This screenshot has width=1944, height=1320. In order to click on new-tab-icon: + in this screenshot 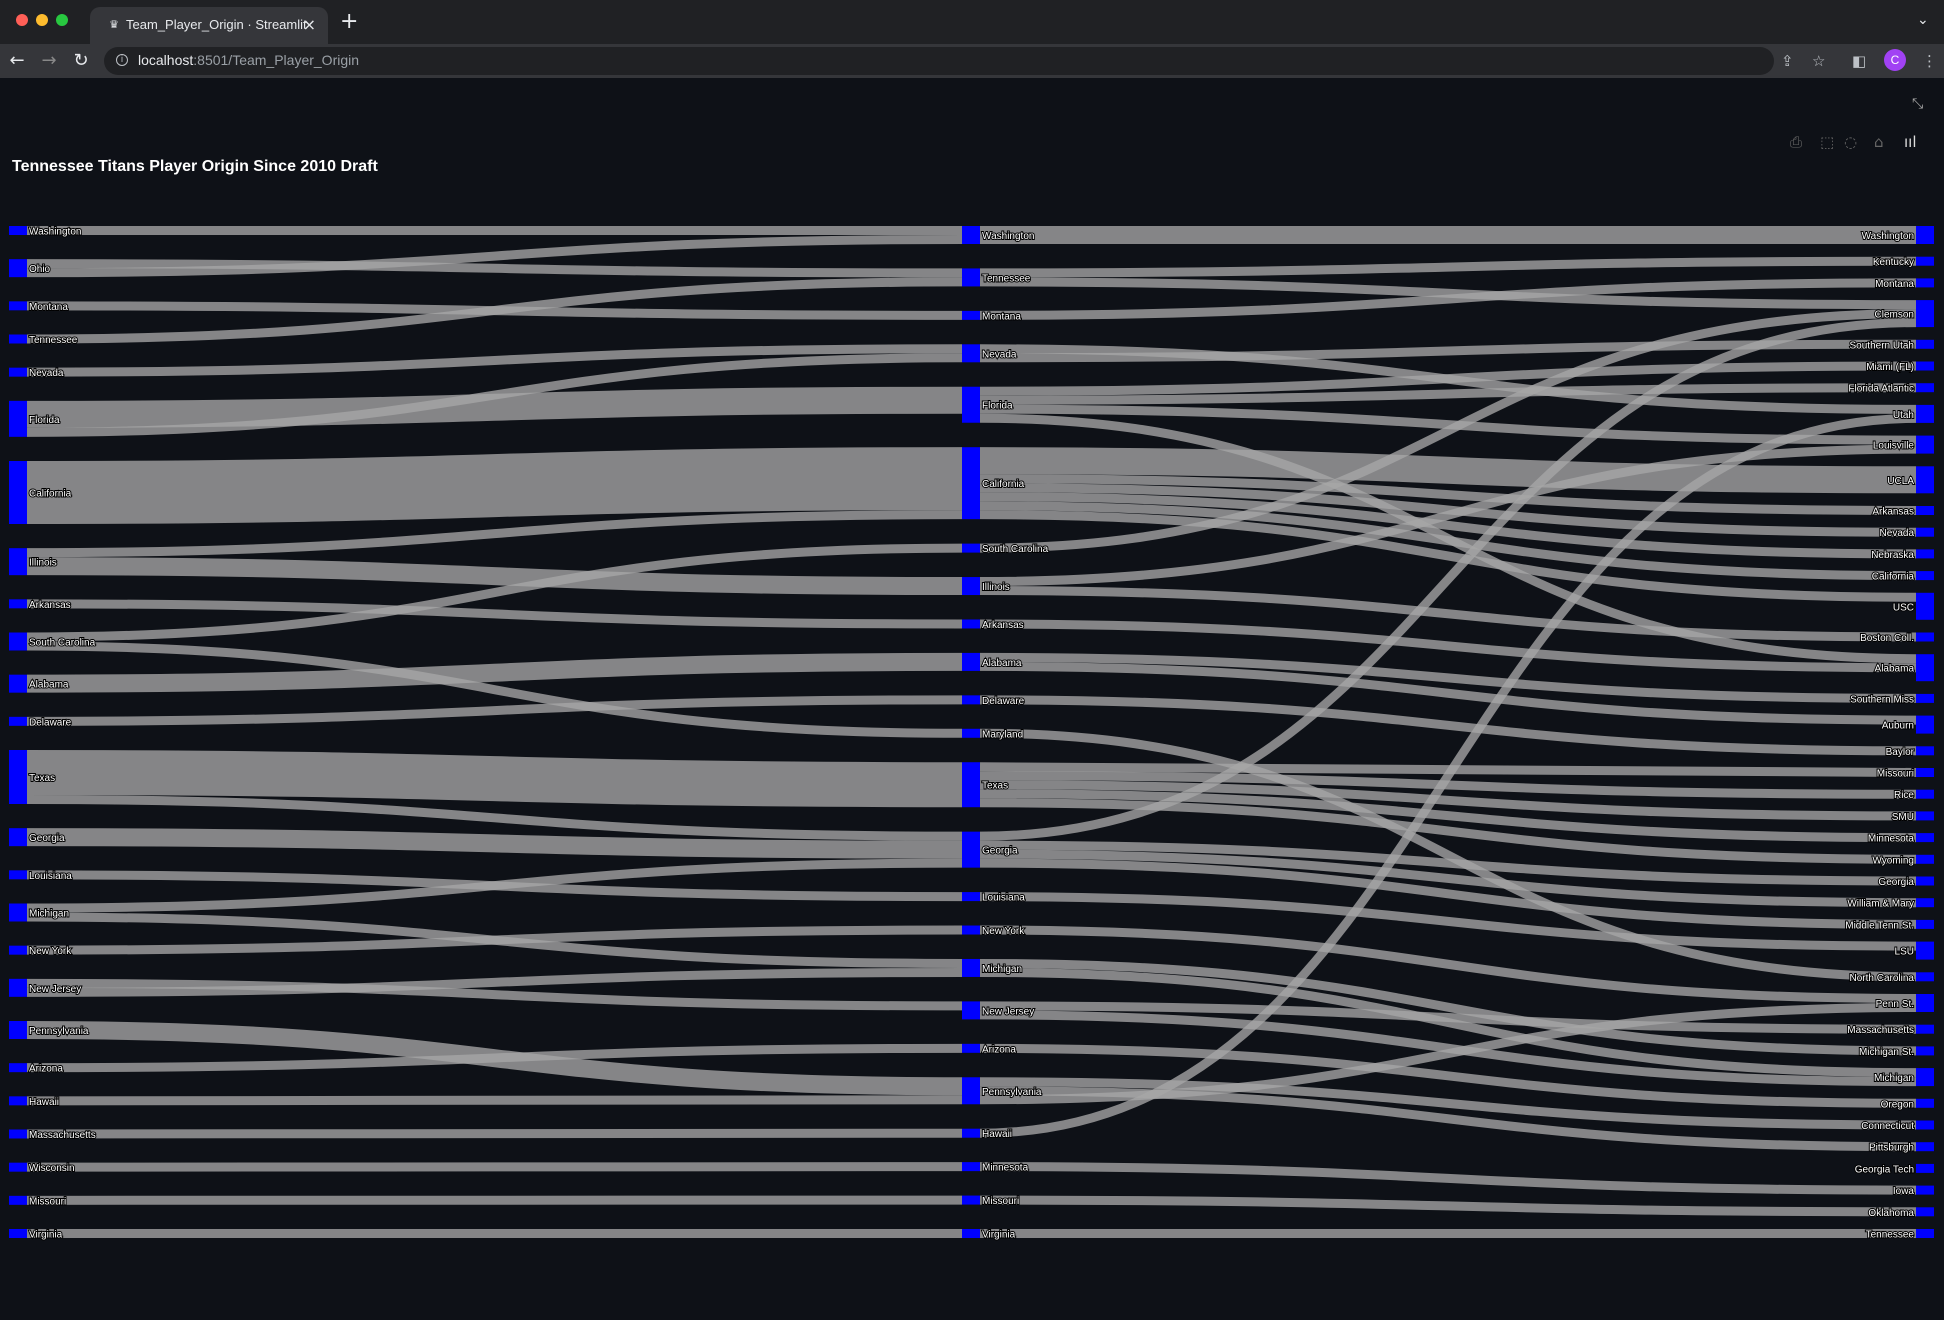, I will do `click(349, 21)`.